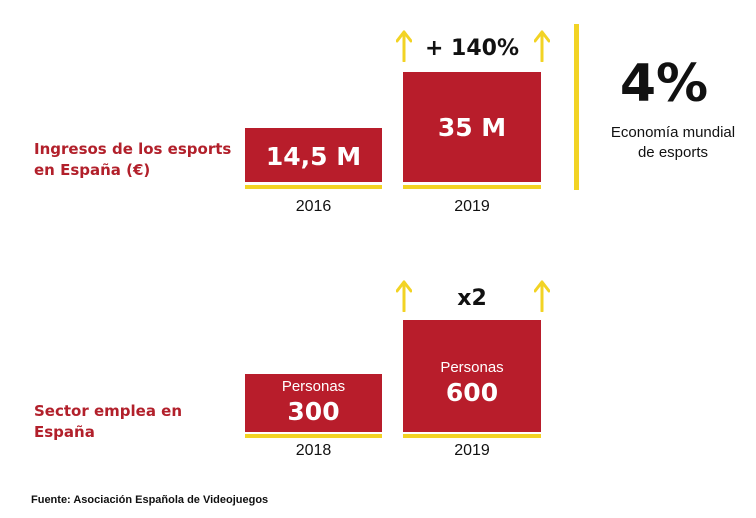 This screenshot has width=756, height=518. What do you see at coordinates (133, 149) in the screenshot?
I see `revenue-label-line1: Ingresos de los esports` at bounding box center [133, 149].